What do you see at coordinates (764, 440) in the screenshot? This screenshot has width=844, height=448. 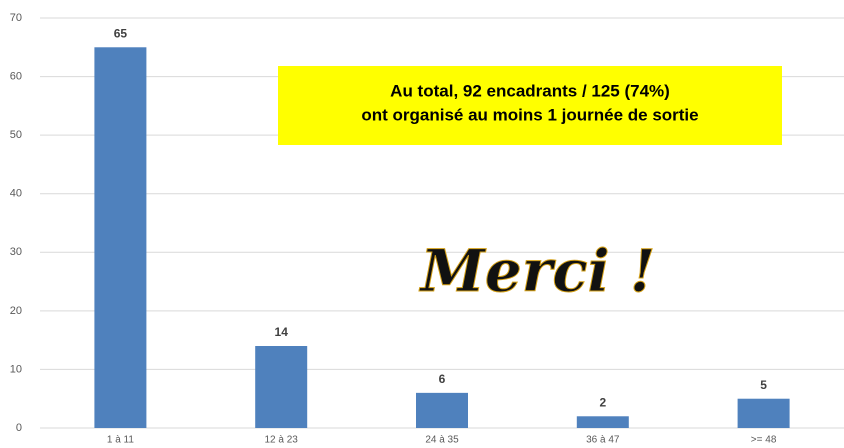 I see `x-tick-label: >= 48` at bounding box center [764, 440].